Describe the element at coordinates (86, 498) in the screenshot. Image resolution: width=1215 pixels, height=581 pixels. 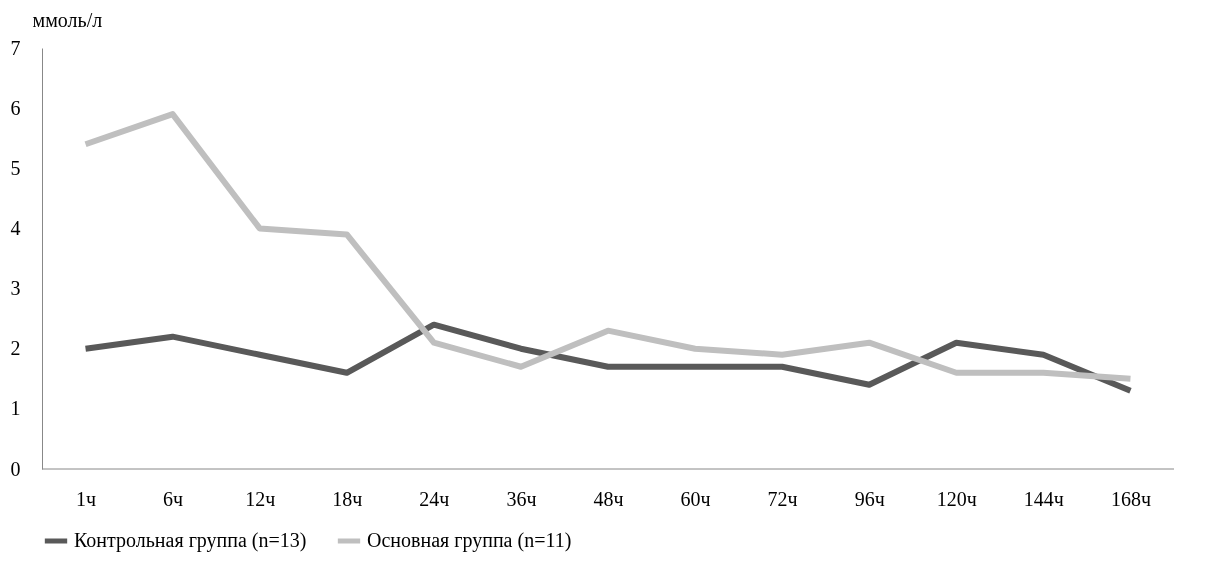
I see `x-tick-label: 1ч` at that location.